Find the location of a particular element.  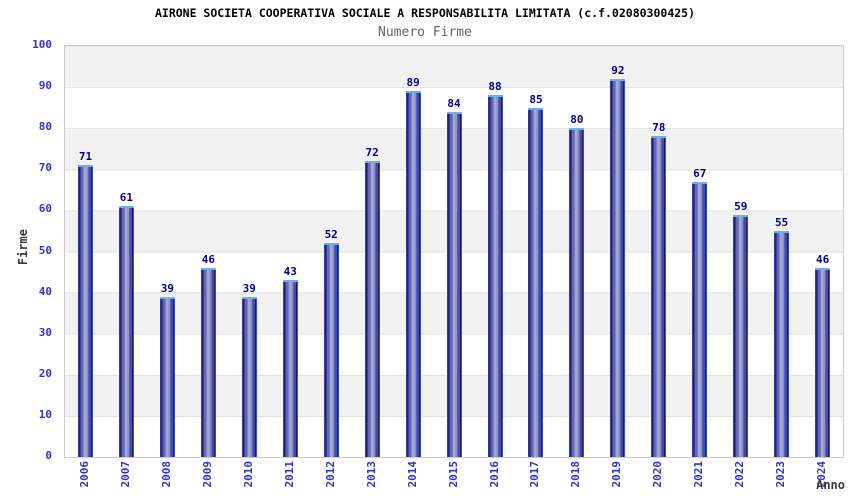

bar-2017 is located at coordinates (536, 282).